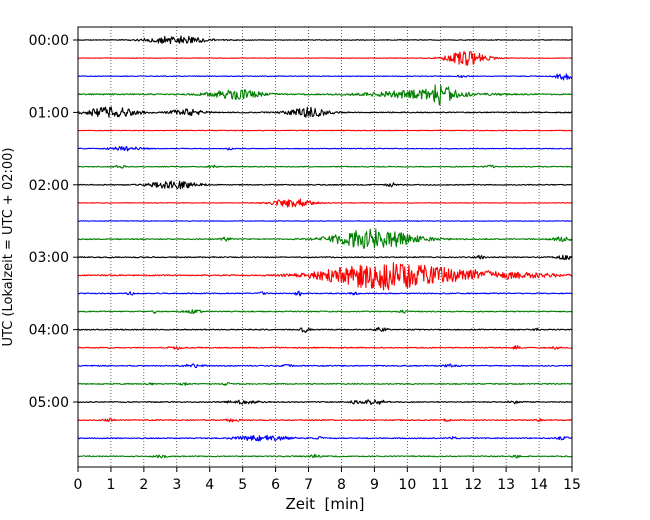  Describe the element at coordinates (49, 331) in the screenshot. I see `y-tick-label-4: 04:00` at that location.